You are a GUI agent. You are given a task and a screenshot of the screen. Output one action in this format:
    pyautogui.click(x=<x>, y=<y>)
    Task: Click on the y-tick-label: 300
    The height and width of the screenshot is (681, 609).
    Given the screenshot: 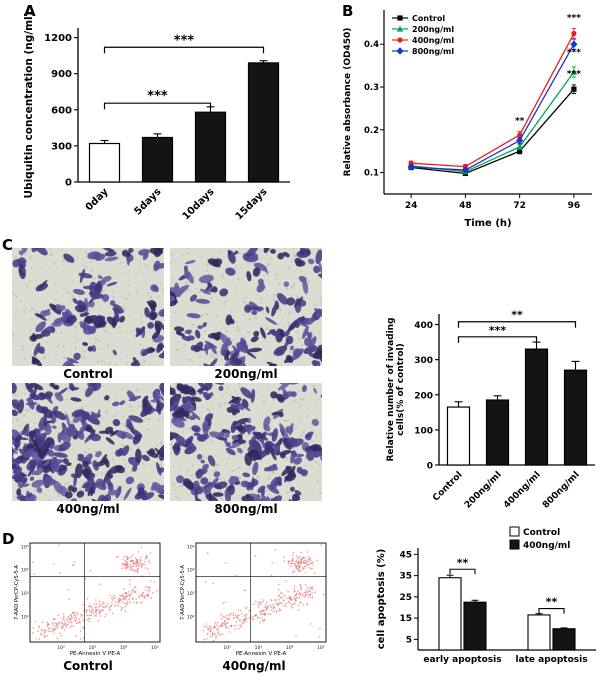 What is the action you would take?
    pyautogui.click(x=423, y=361)
    